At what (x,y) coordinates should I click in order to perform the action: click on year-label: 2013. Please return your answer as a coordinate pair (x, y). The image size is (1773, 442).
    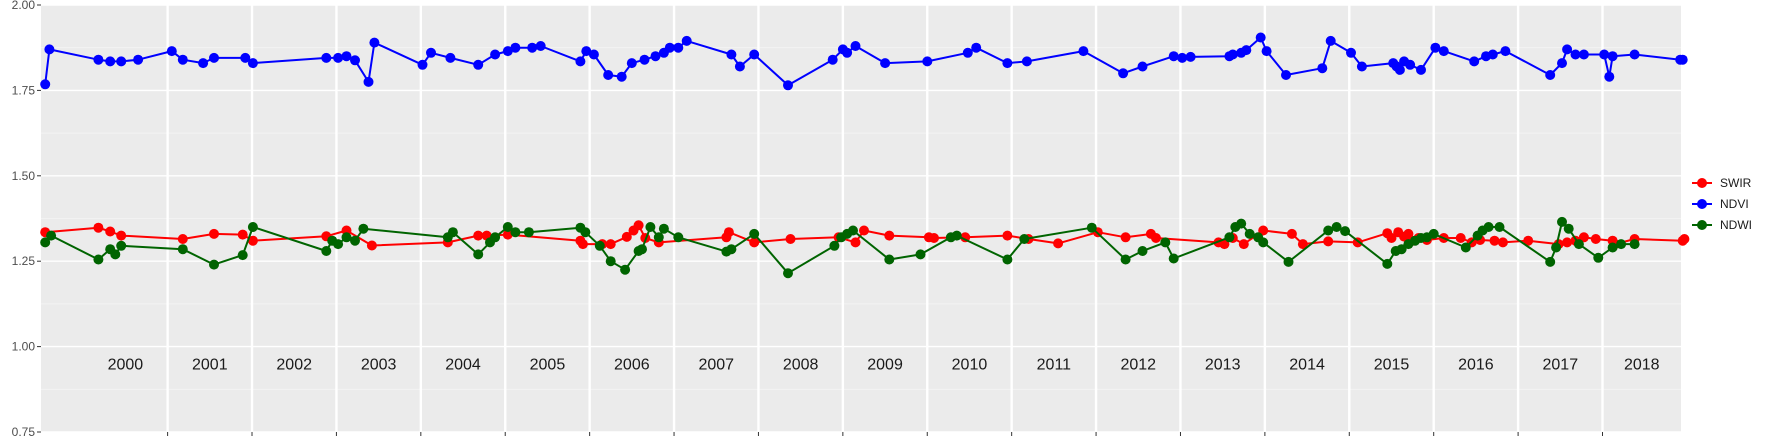
    Looking at the image, I should click on (1223, 365).